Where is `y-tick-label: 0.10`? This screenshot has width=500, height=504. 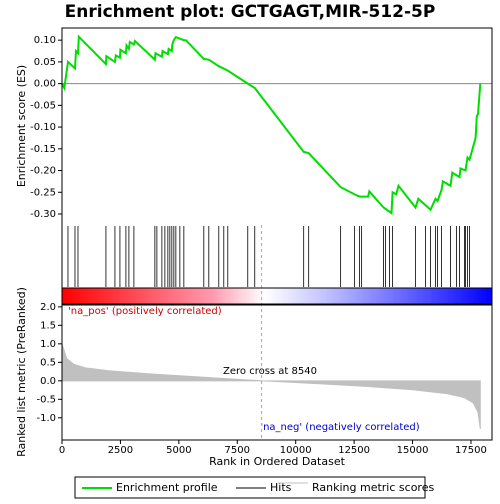
y-tick-label: 0.10 is located at coordinates (45, 40).